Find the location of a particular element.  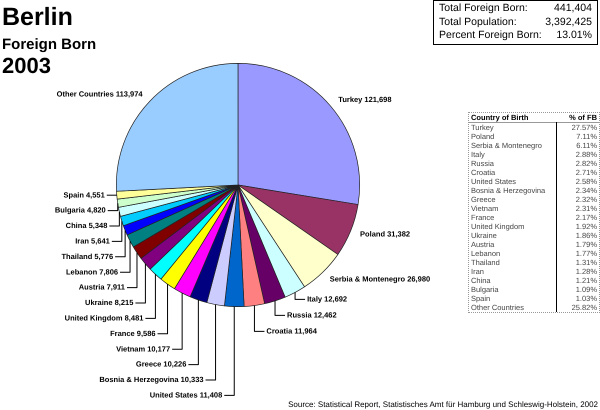

source-note: Source: Statistical Report, Statistisches Amt für Hamburg und Schleswig-Holstein, 2002 is located at coordinates (443, 405).